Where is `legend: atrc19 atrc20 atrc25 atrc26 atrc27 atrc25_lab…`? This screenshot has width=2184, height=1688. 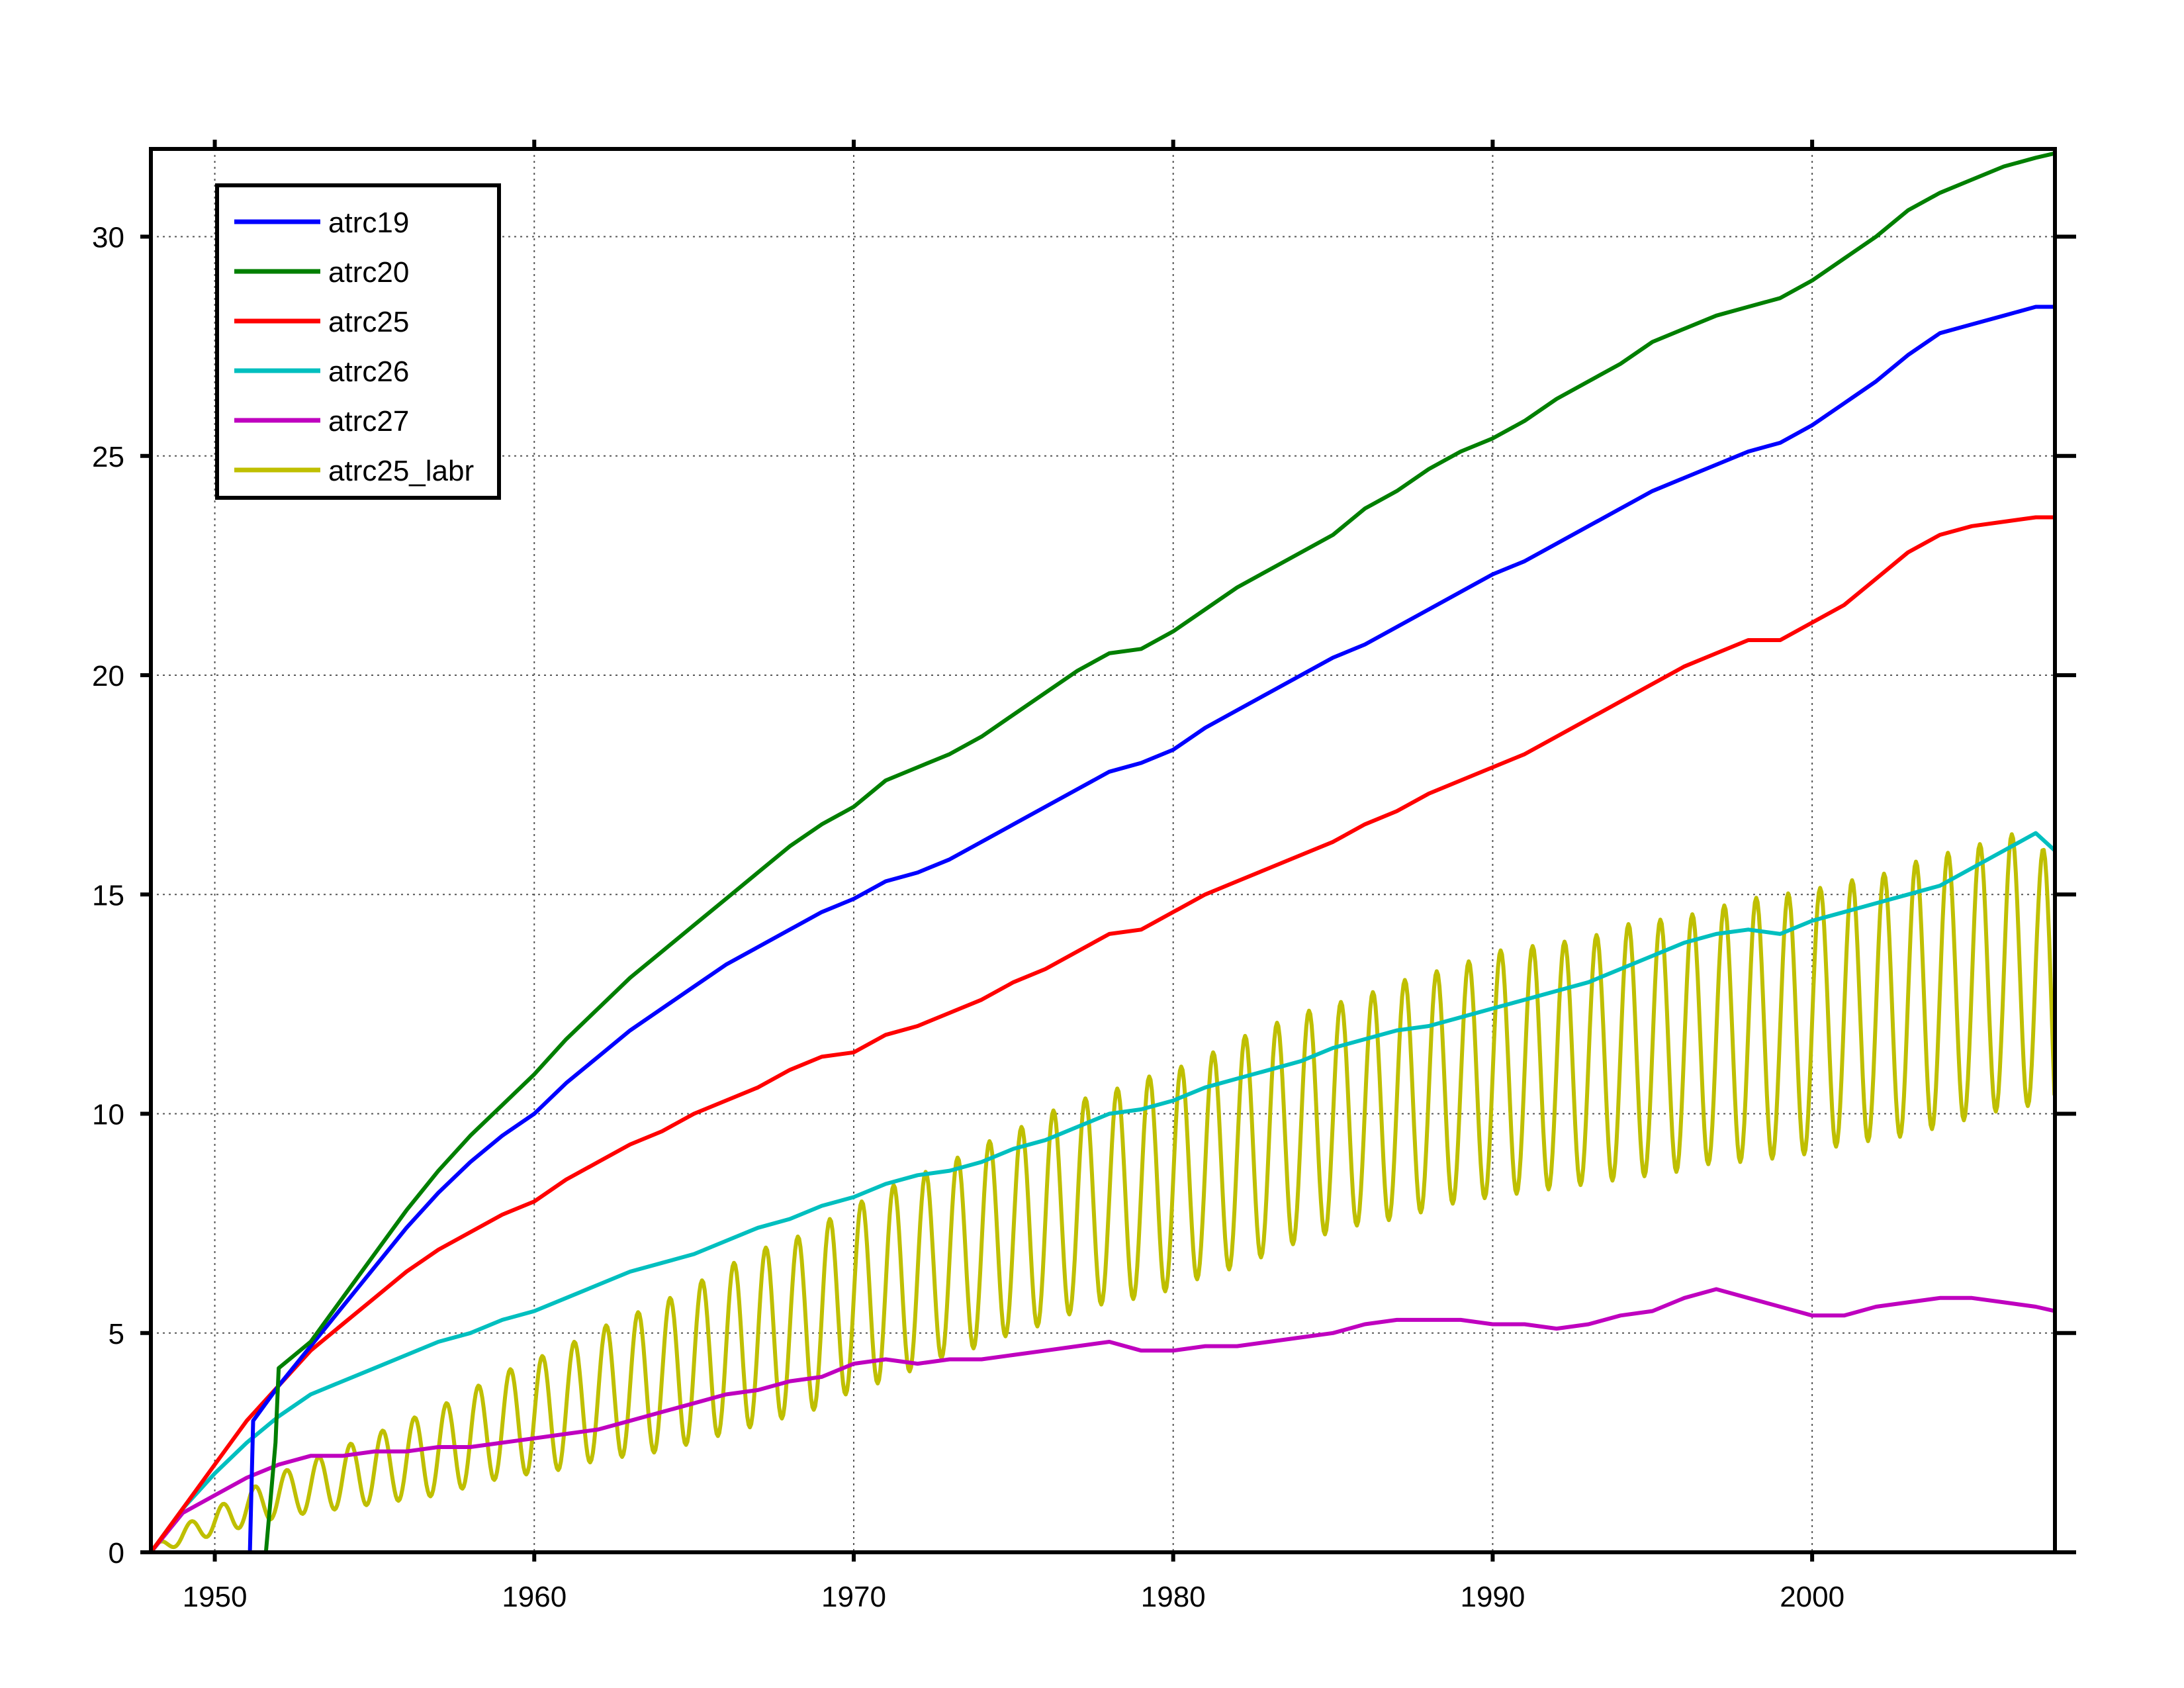 legend: atrc19 atrc20 atrc25 atrc26 atrc27 atrc25_lab… is located at coordinates (358, 341).